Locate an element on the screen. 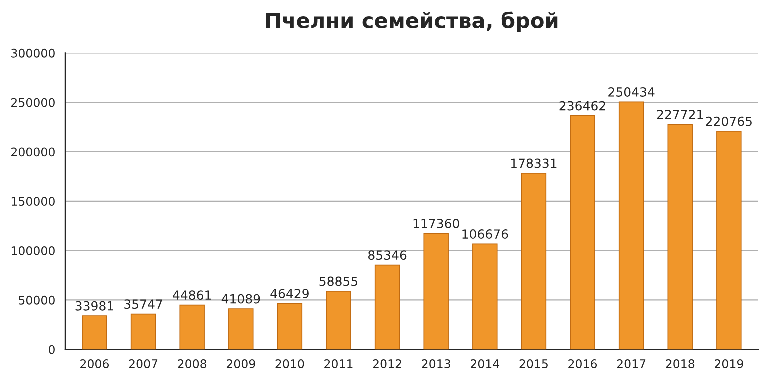  x-tick-label: 2012 is located at coordinates (387, 364).